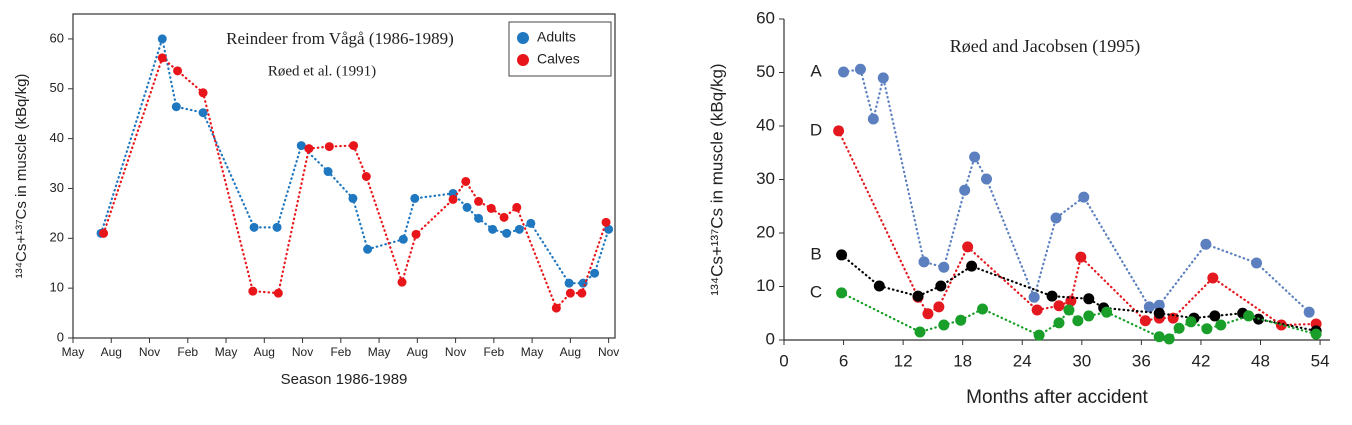 Image resolution: width=1352 pixels, height=425 pixels. What do you see at coordinates (264, 352) in the screenshot?
I see `x-tick-label: Aug` at bounding box center [264, 352].